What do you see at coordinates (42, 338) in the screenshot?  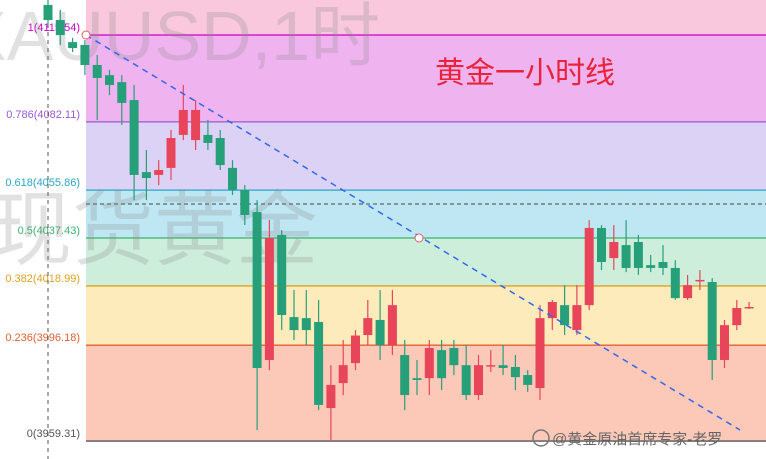 I see `fib-label: 0.236(3996.18)` at bounding box center [42, 338].